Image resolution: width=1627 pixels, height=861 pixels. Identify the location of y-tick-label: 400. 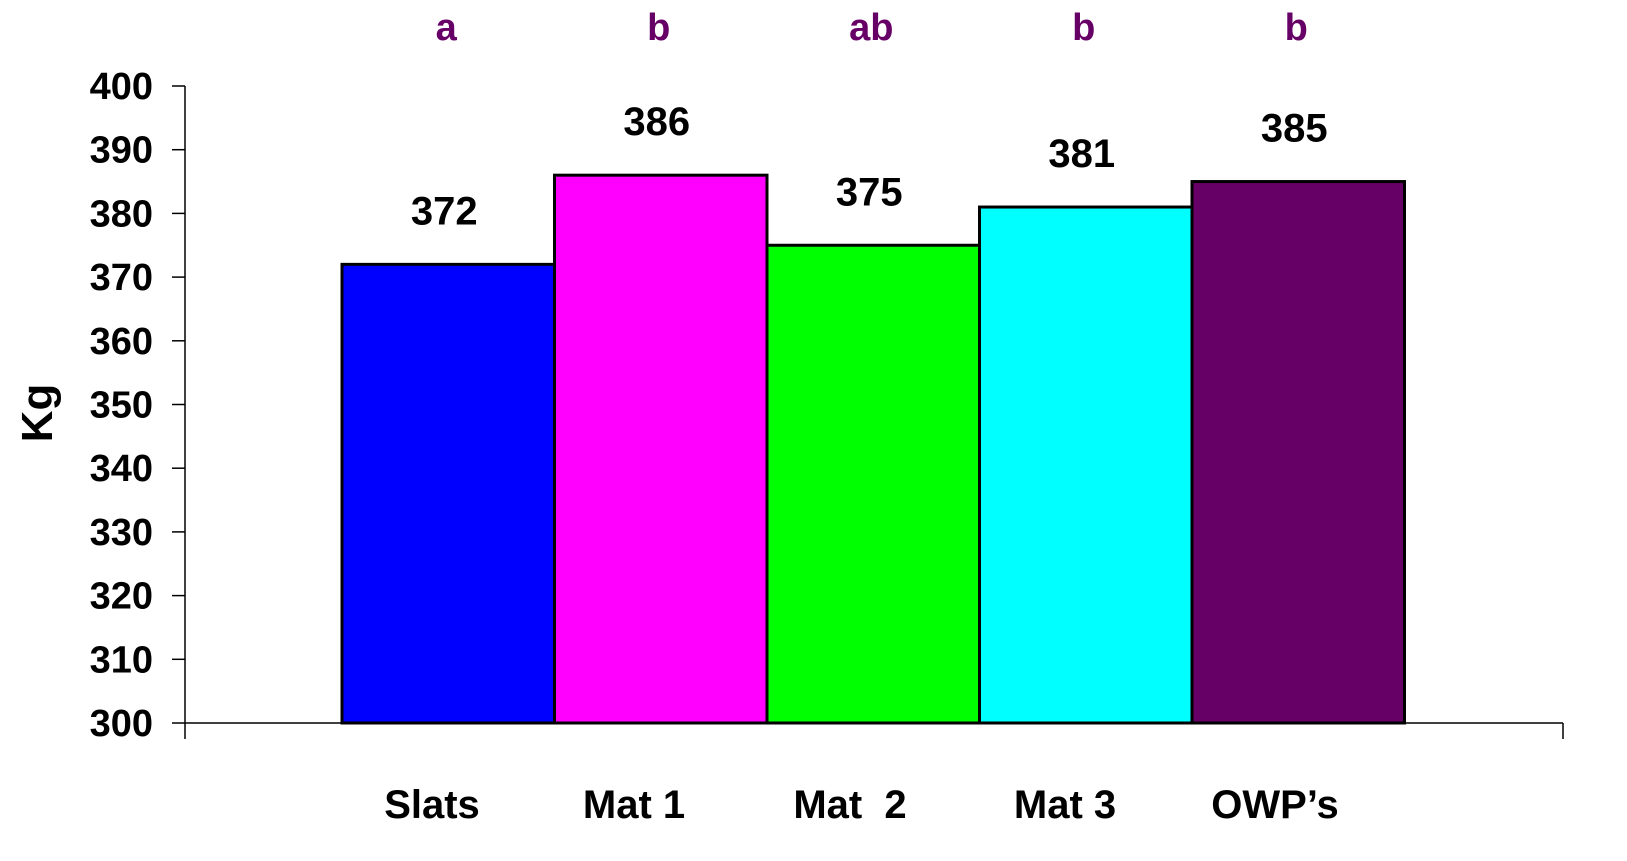
(121, 87).